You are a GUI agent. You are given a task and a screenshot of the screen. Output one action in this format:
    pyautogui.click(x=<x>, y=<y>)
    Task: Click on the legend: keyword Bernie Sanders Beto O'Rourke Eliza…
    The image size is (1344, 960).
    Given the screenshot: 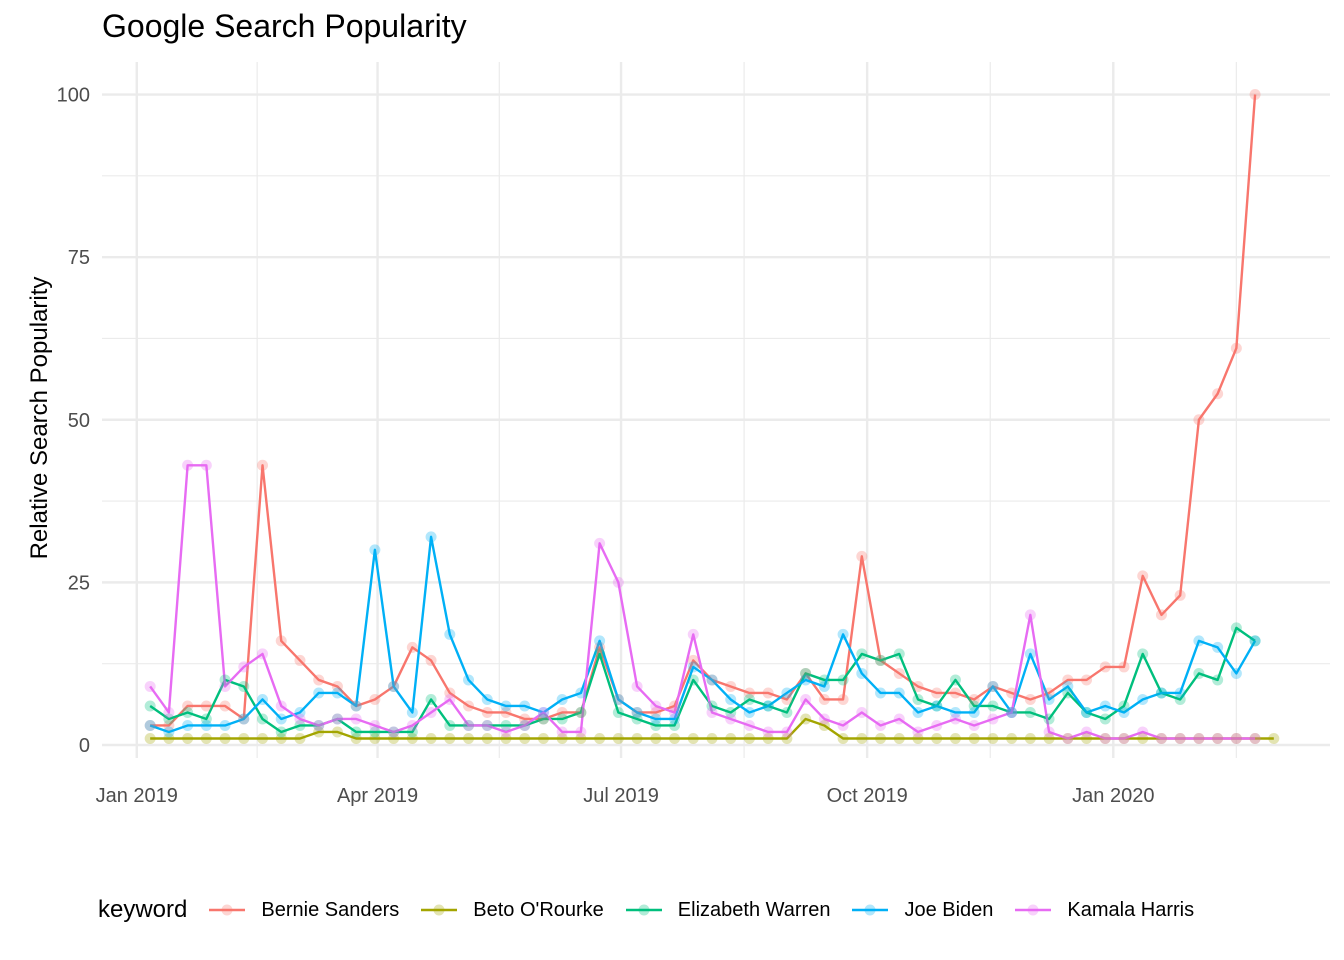 What is the action you would take?
    pyautogui.click(x=646, y=910)
    